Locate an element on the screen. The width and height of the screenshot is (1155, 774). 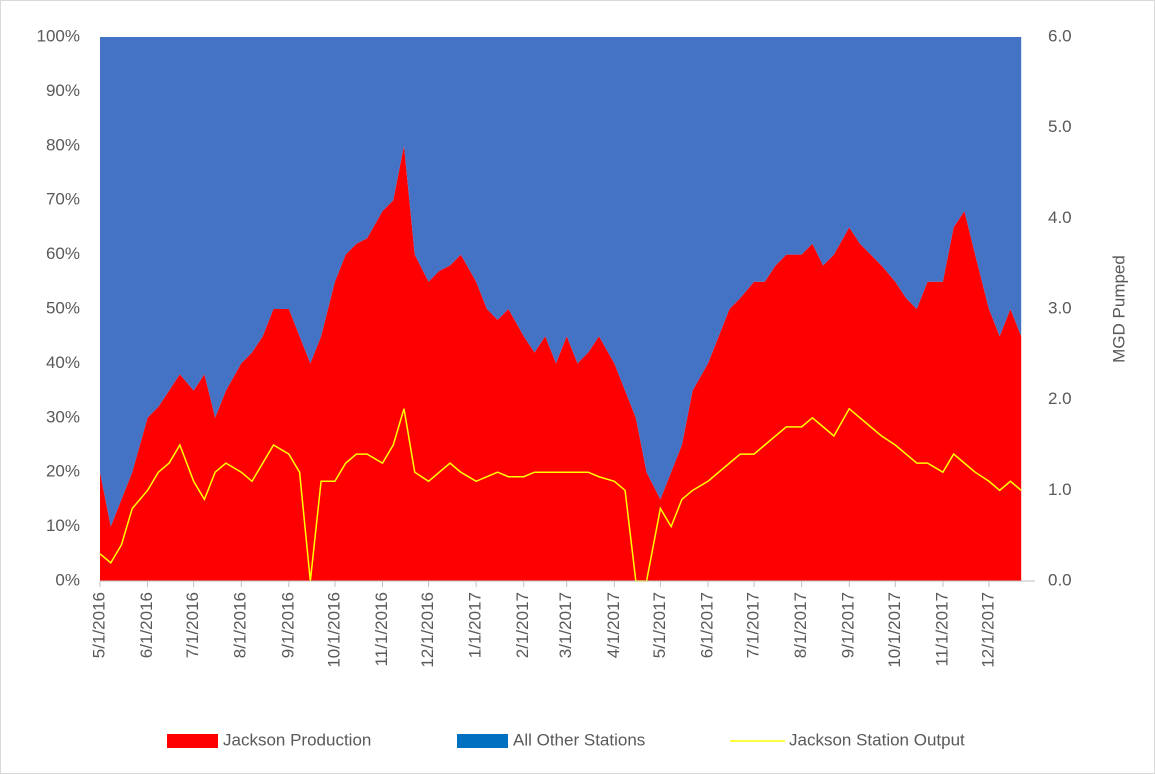
y-tick-label: 40% is located at coordinates (63, 362).